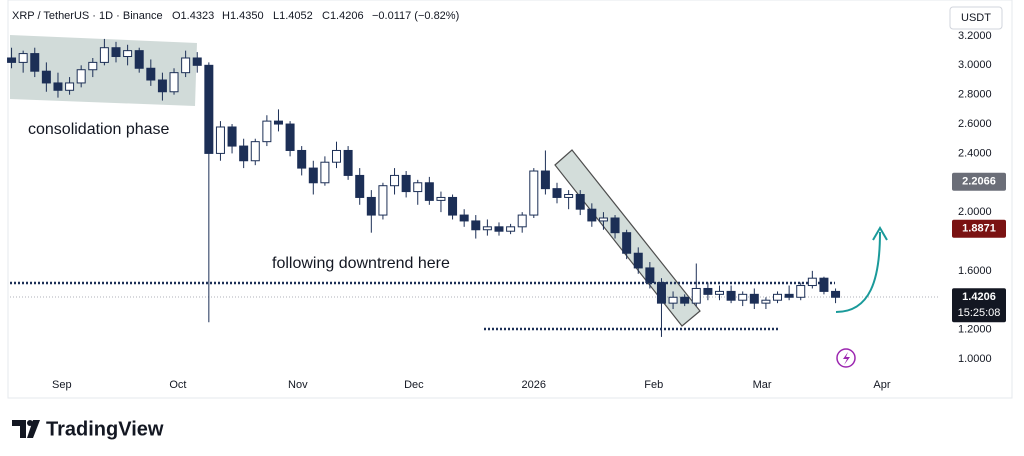  What do you see at coordinates (975, 36) in the screenshot?
I see `y-tick-label: 3.2000` at bounding box center [975, 36].